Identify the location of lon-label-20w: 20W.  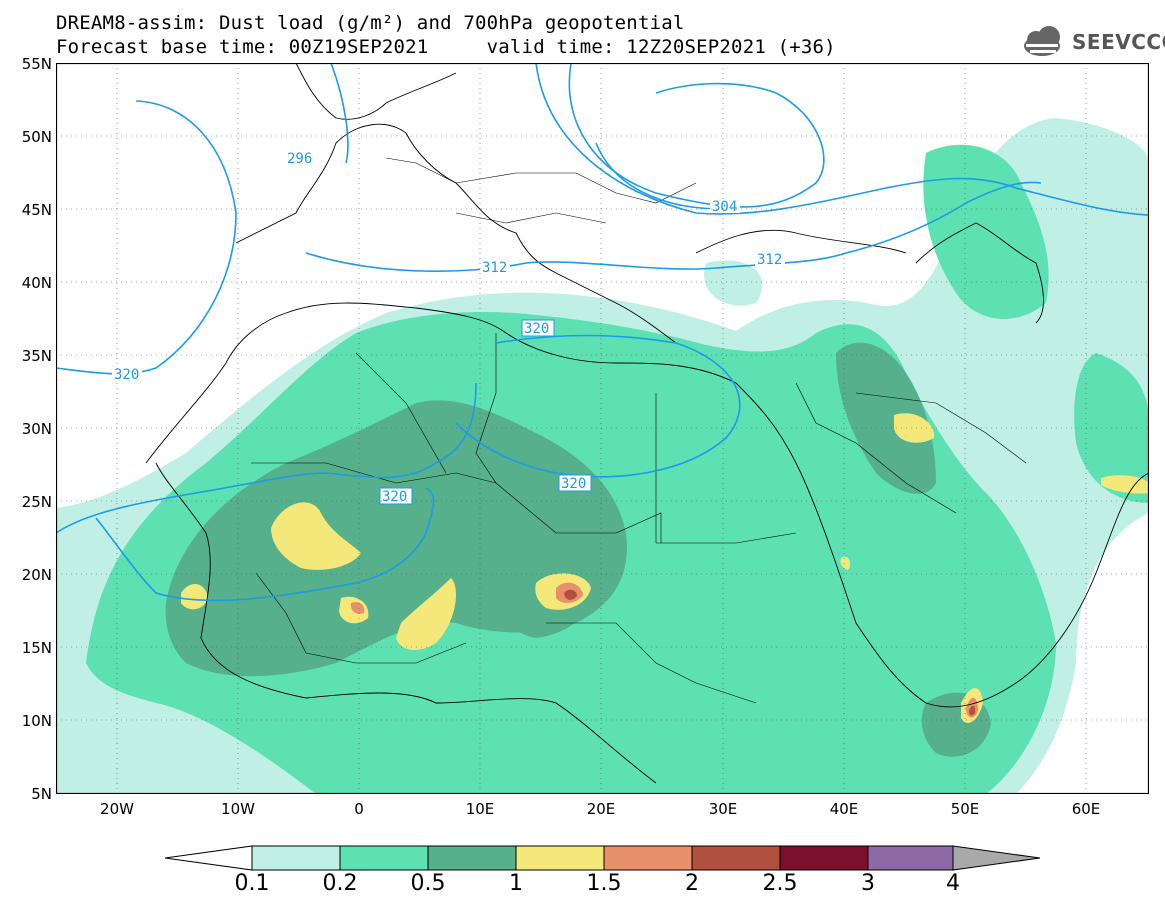
(117, 809).